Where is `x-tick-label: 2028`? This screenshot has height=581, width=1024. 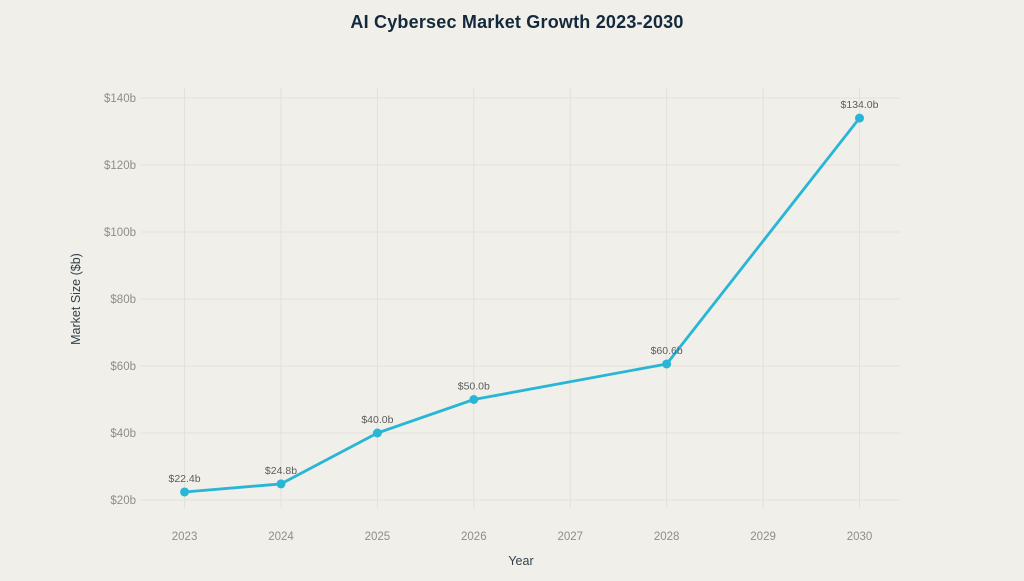
x-tick-label: 2028 is located at coordinates (667, 537).